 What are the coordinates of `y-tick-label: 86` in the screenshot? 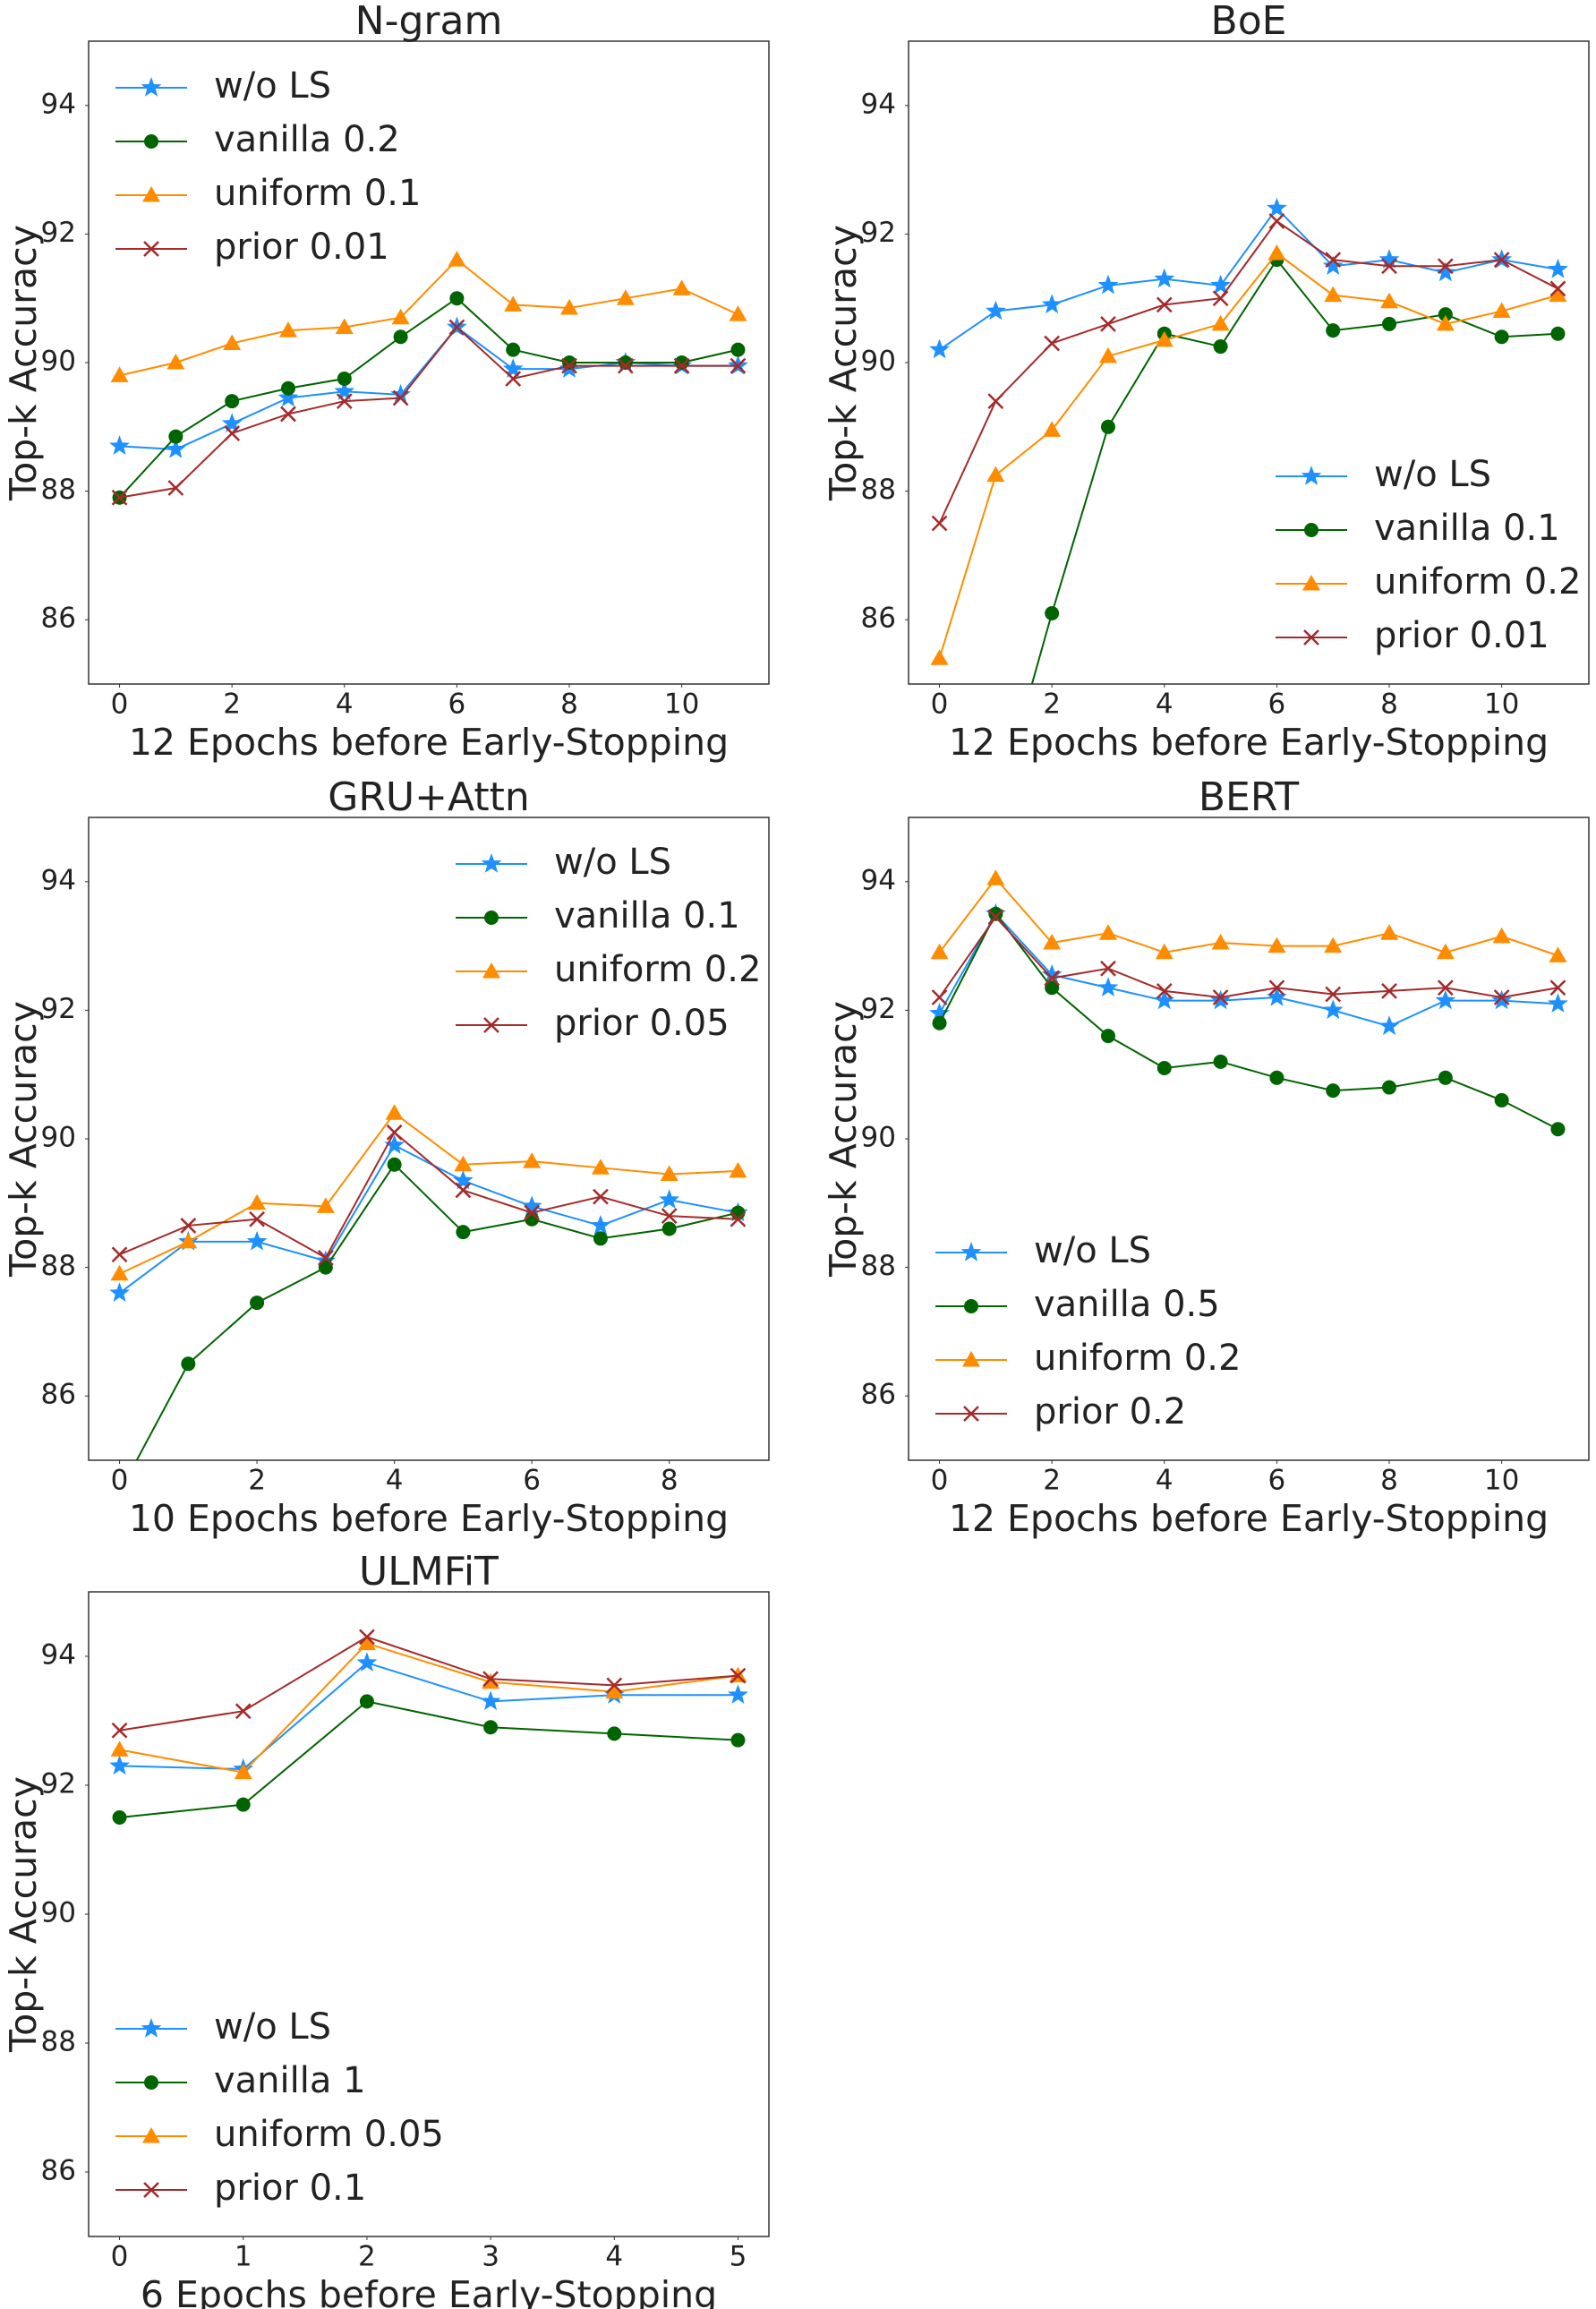 It's located at (878, 1395).